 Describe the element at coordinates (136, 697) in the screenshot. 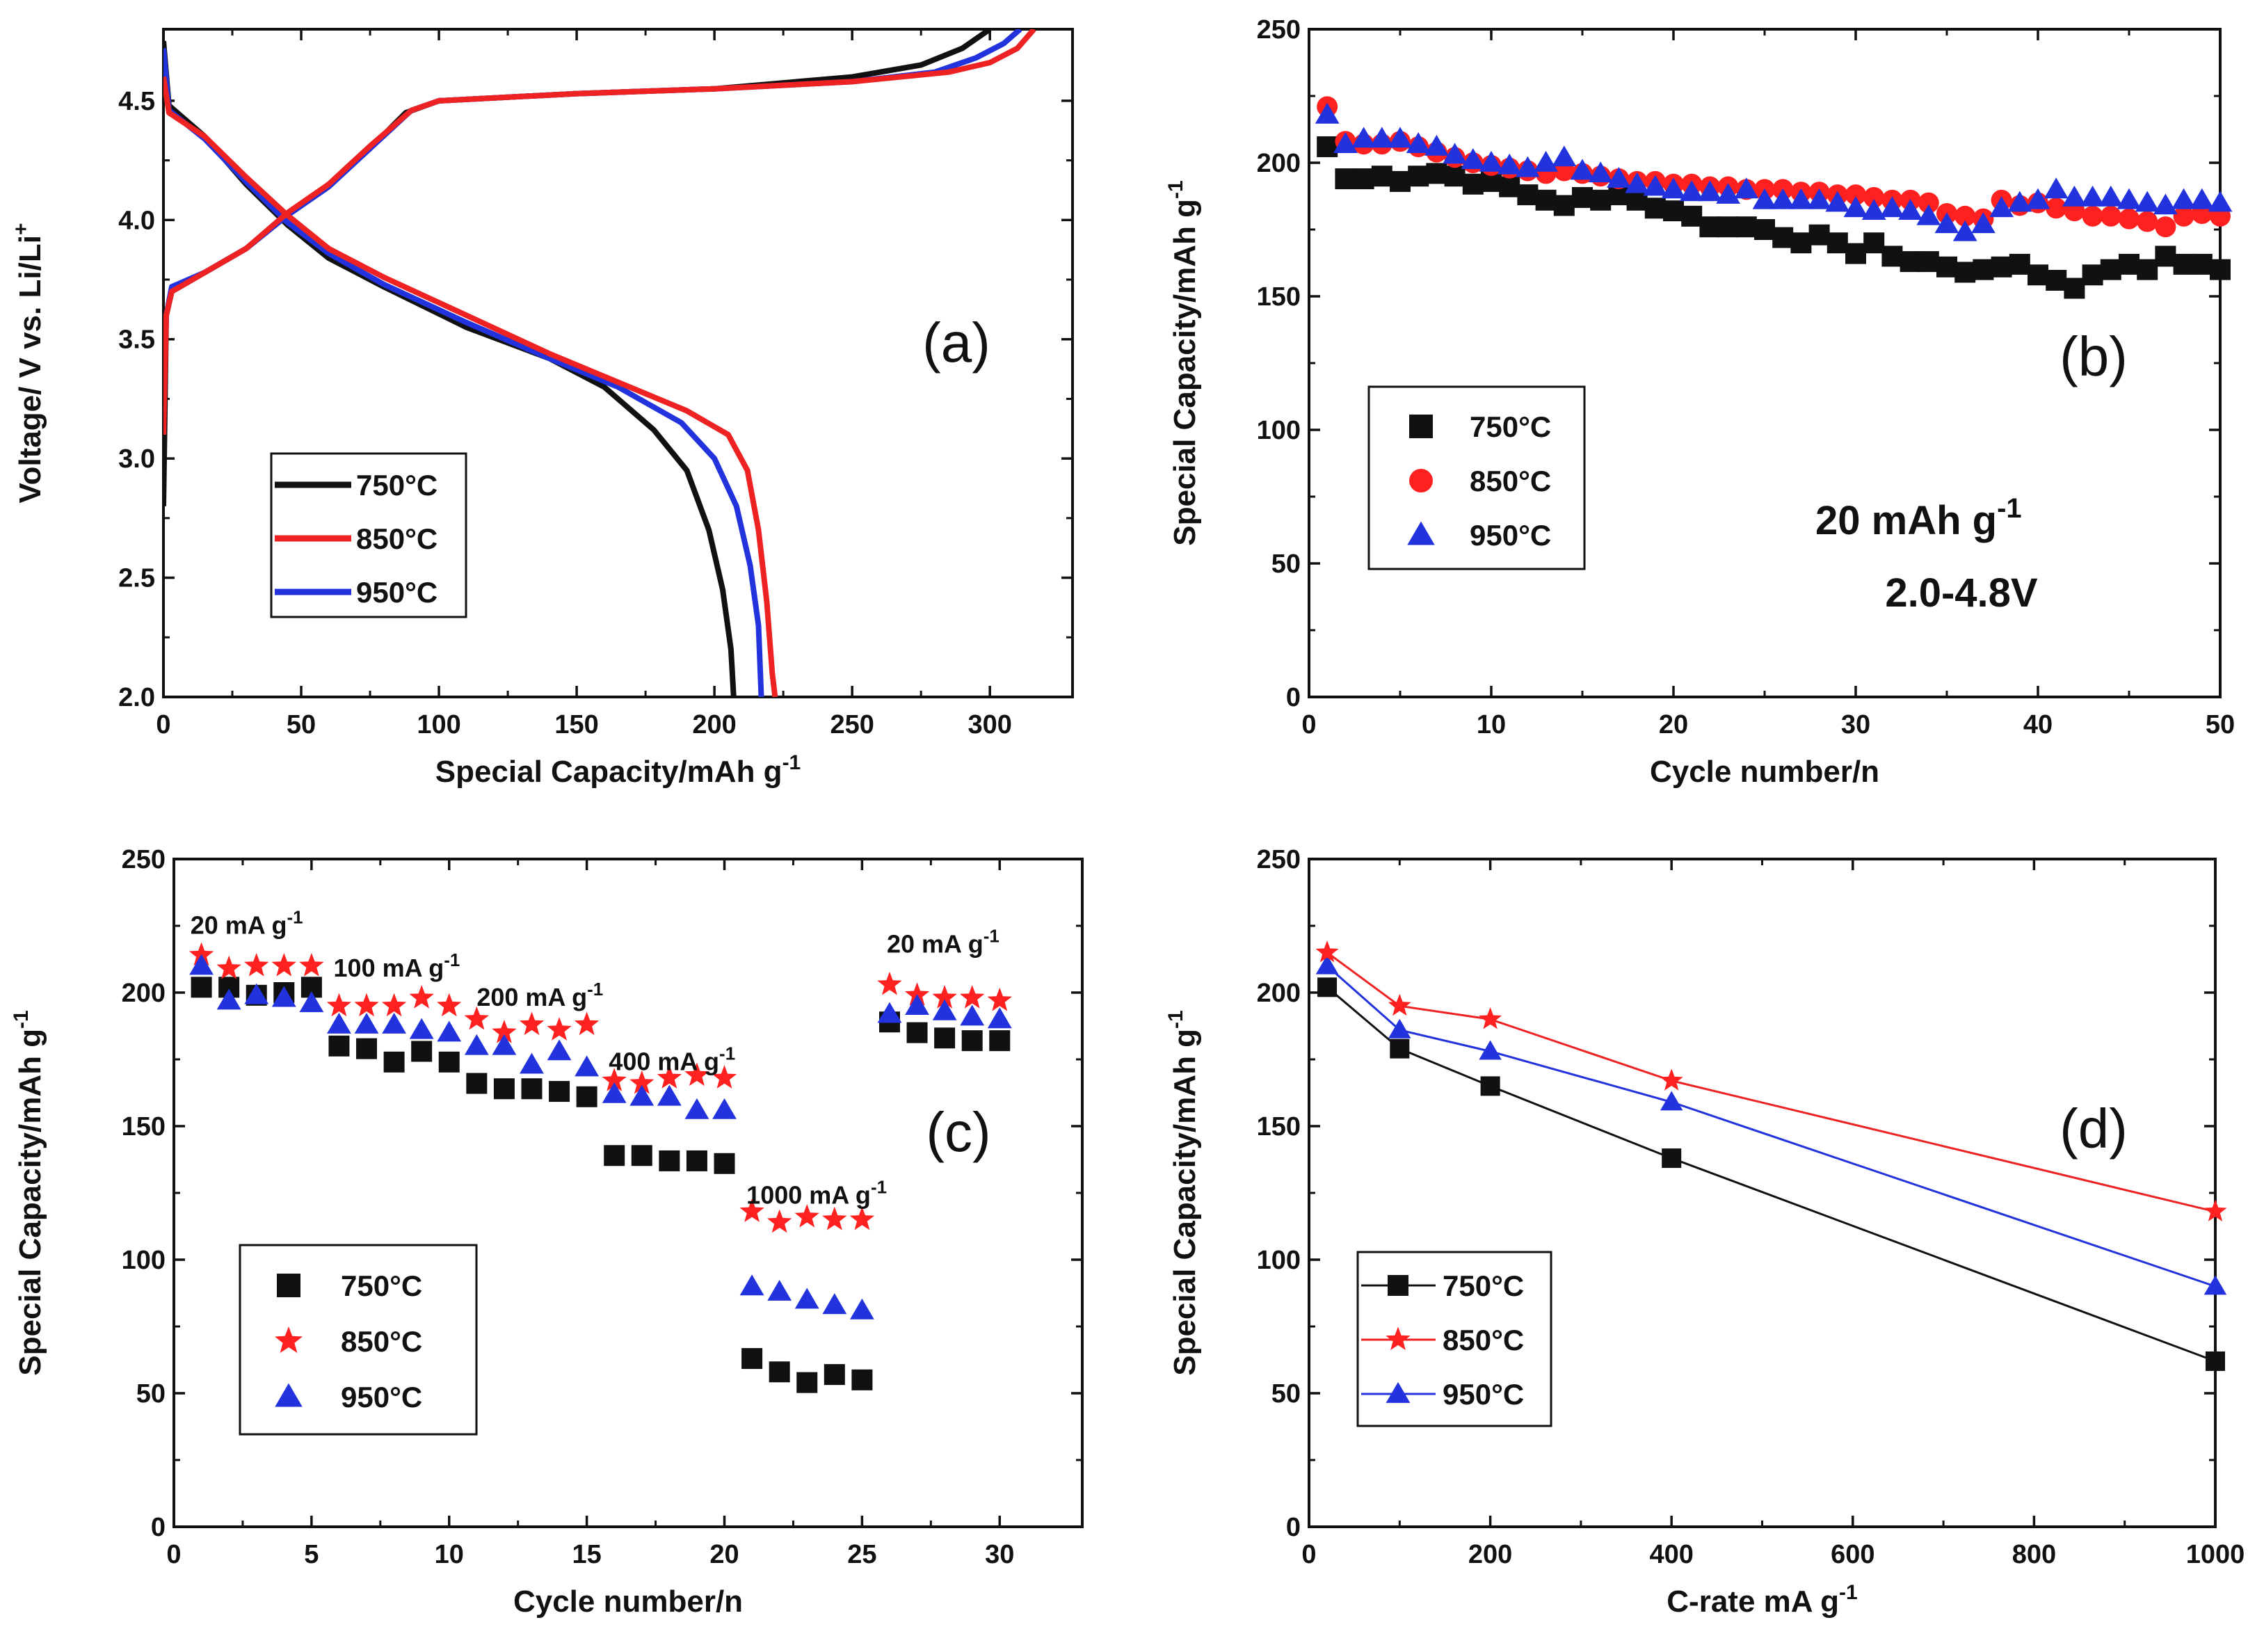

I see `y-tick-label: 2.0` at that location.